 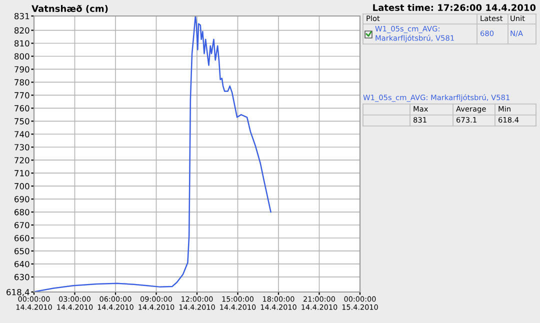 I want to click on y-tick-label: 760, so click(x=22, y=108).